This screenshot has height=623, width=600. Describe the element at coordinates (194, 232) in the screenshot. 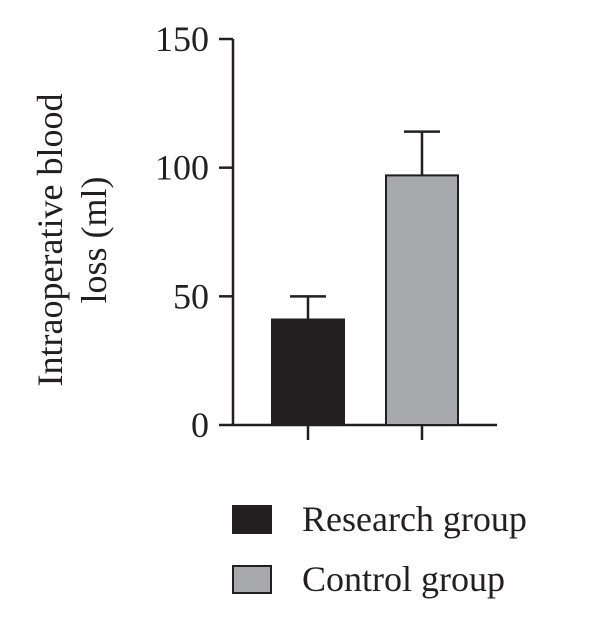

I see `y-ticks: 0 50 100 150` at that location.